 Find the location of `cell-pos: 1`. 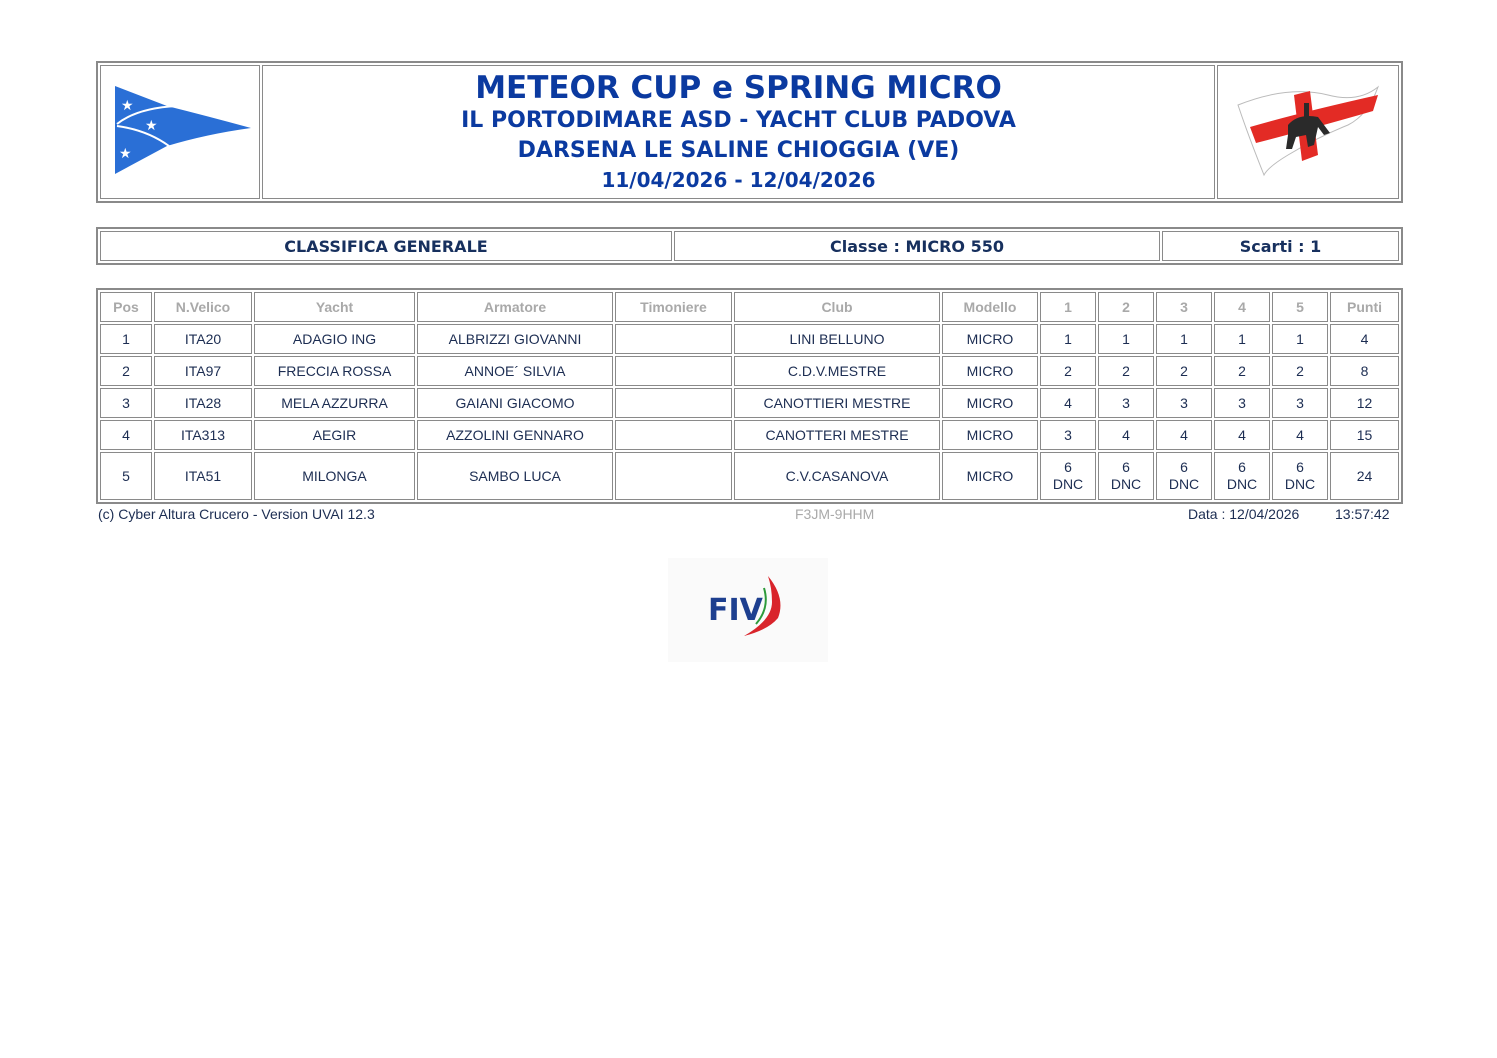

cell-pos: 1 is located at coordinates (126, 339).